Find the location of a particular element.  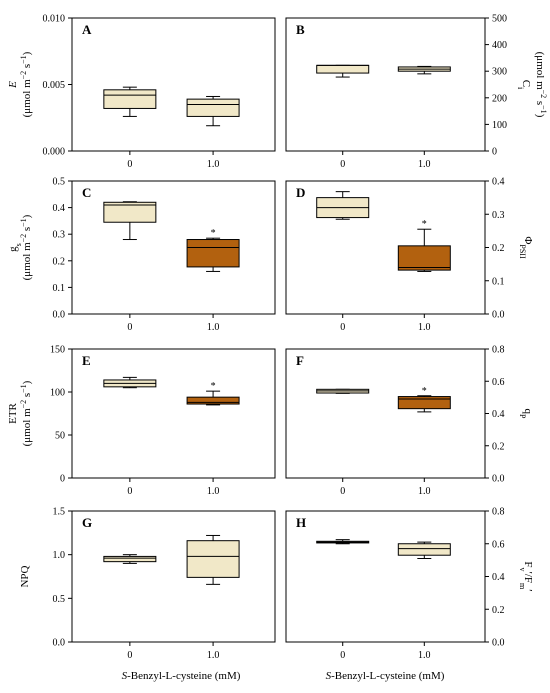

y-tick-label: 500 is located at coordinates (499, 19).